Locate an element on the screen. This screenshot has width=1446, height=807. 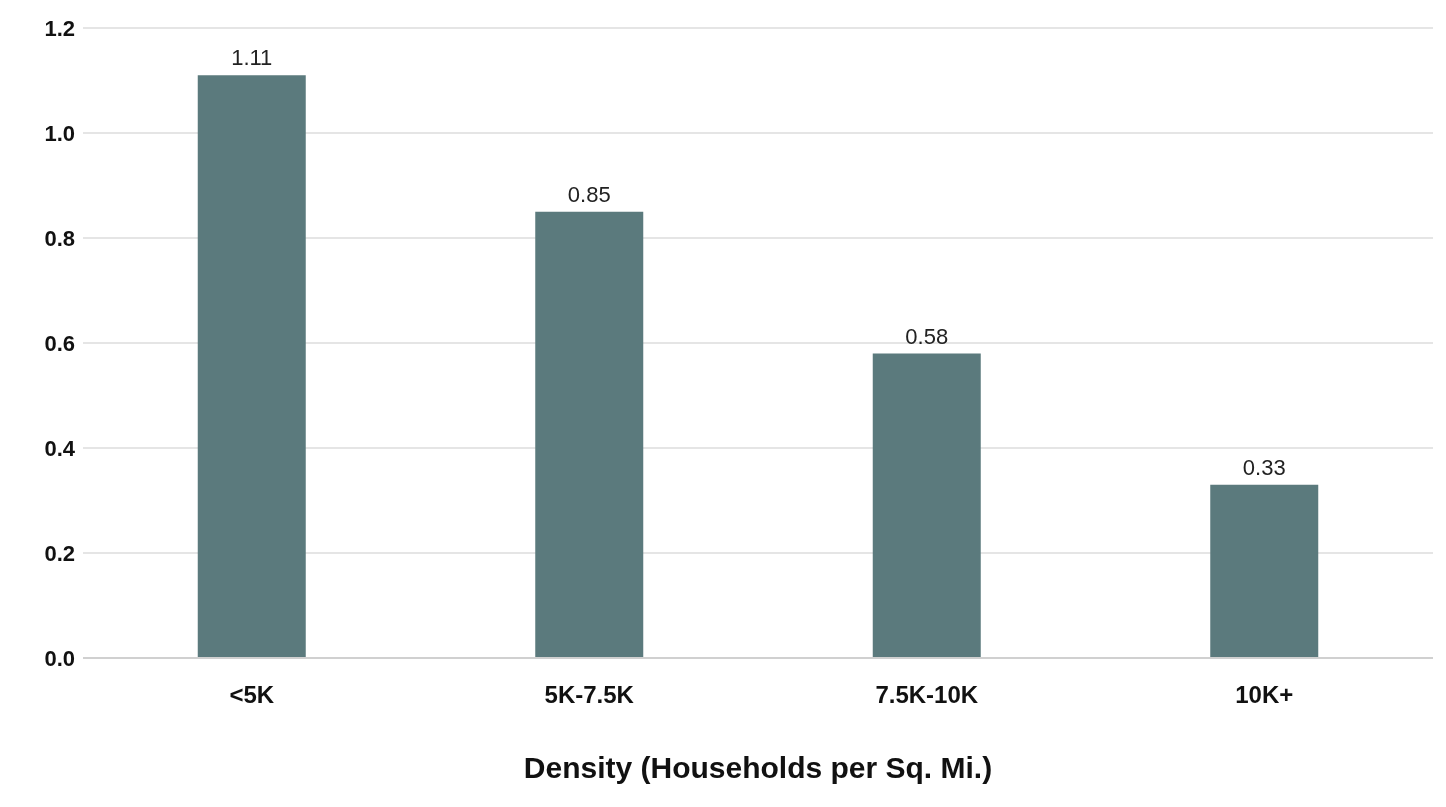
y-tick-label: 0.6 is located at coordinates (59, 343).